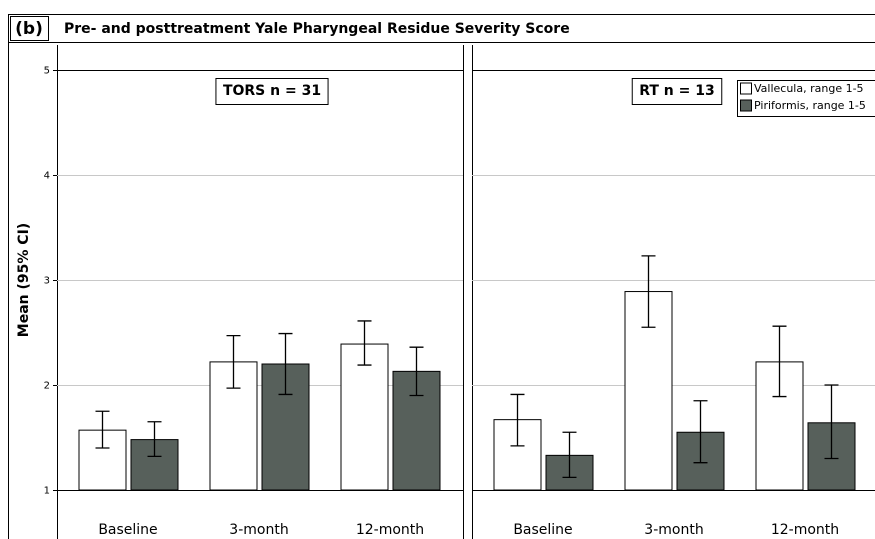  What do you see at coordinates (24, 280) in the screenshot?
I see `y-axis-label: Mean (95% CI)` at bounding box center [24, 280].